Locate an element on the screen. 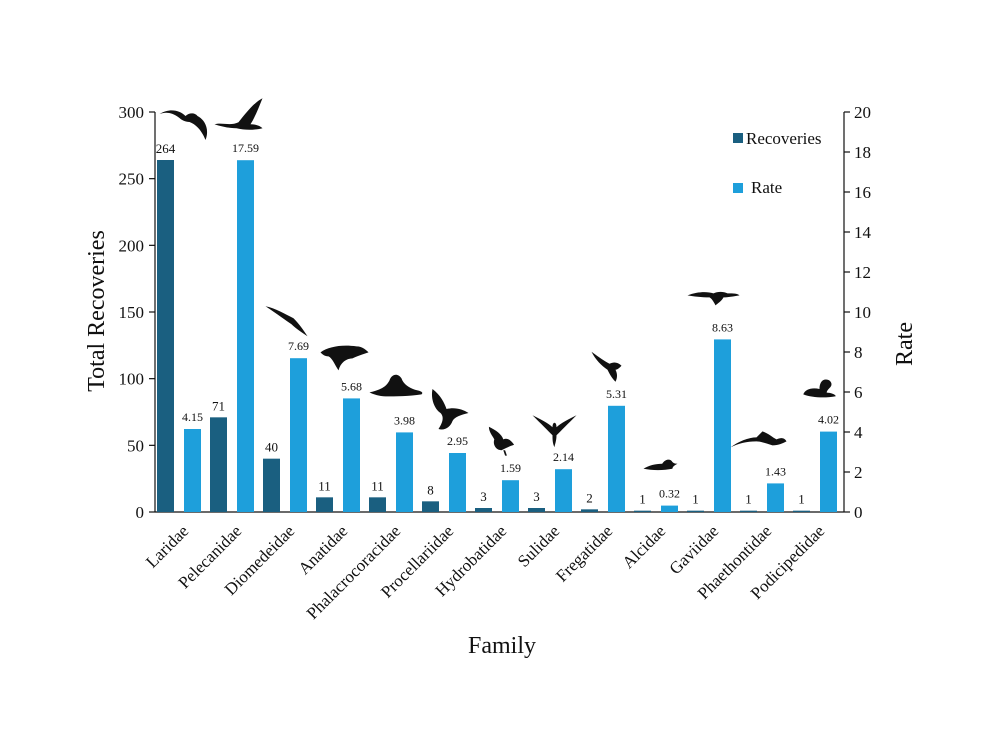 This screenshot has height=729, width=1000. auk-silhouette-icon is located at coordinates (660, 465).